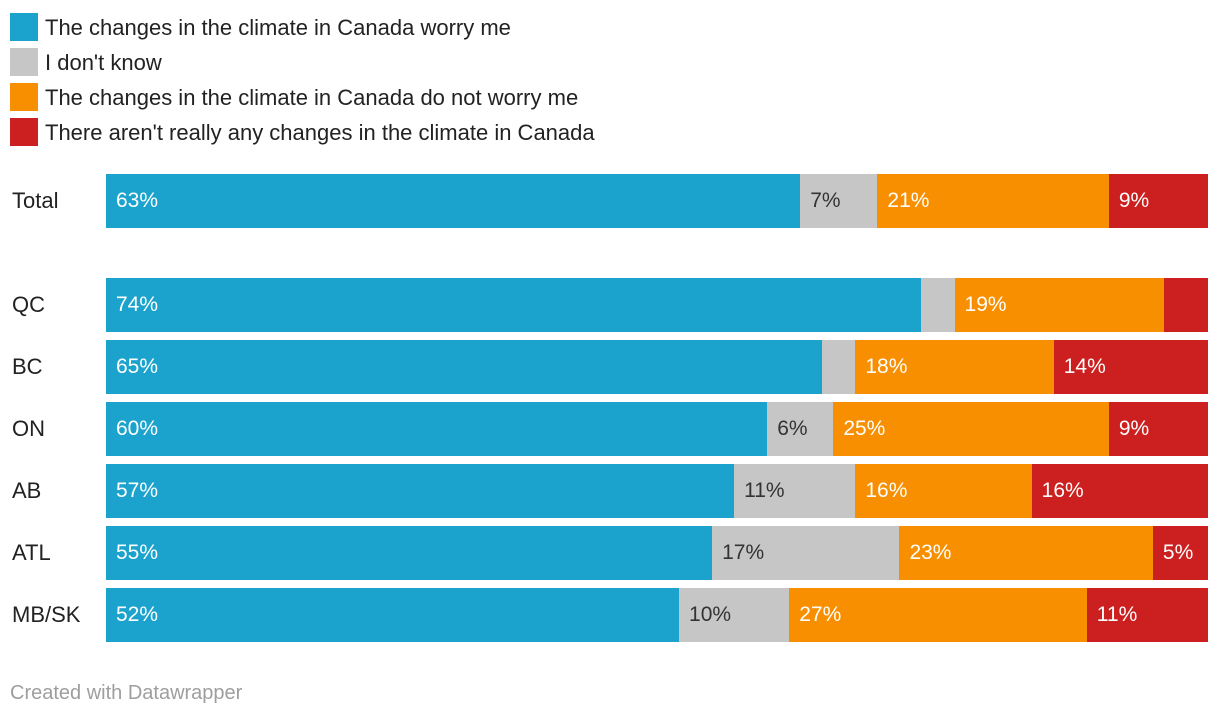 This screenshot has height=720, width=1220. Describe the element at coordinates (137, 200) in the screenshot. I see `data-label: 63%` at that location.